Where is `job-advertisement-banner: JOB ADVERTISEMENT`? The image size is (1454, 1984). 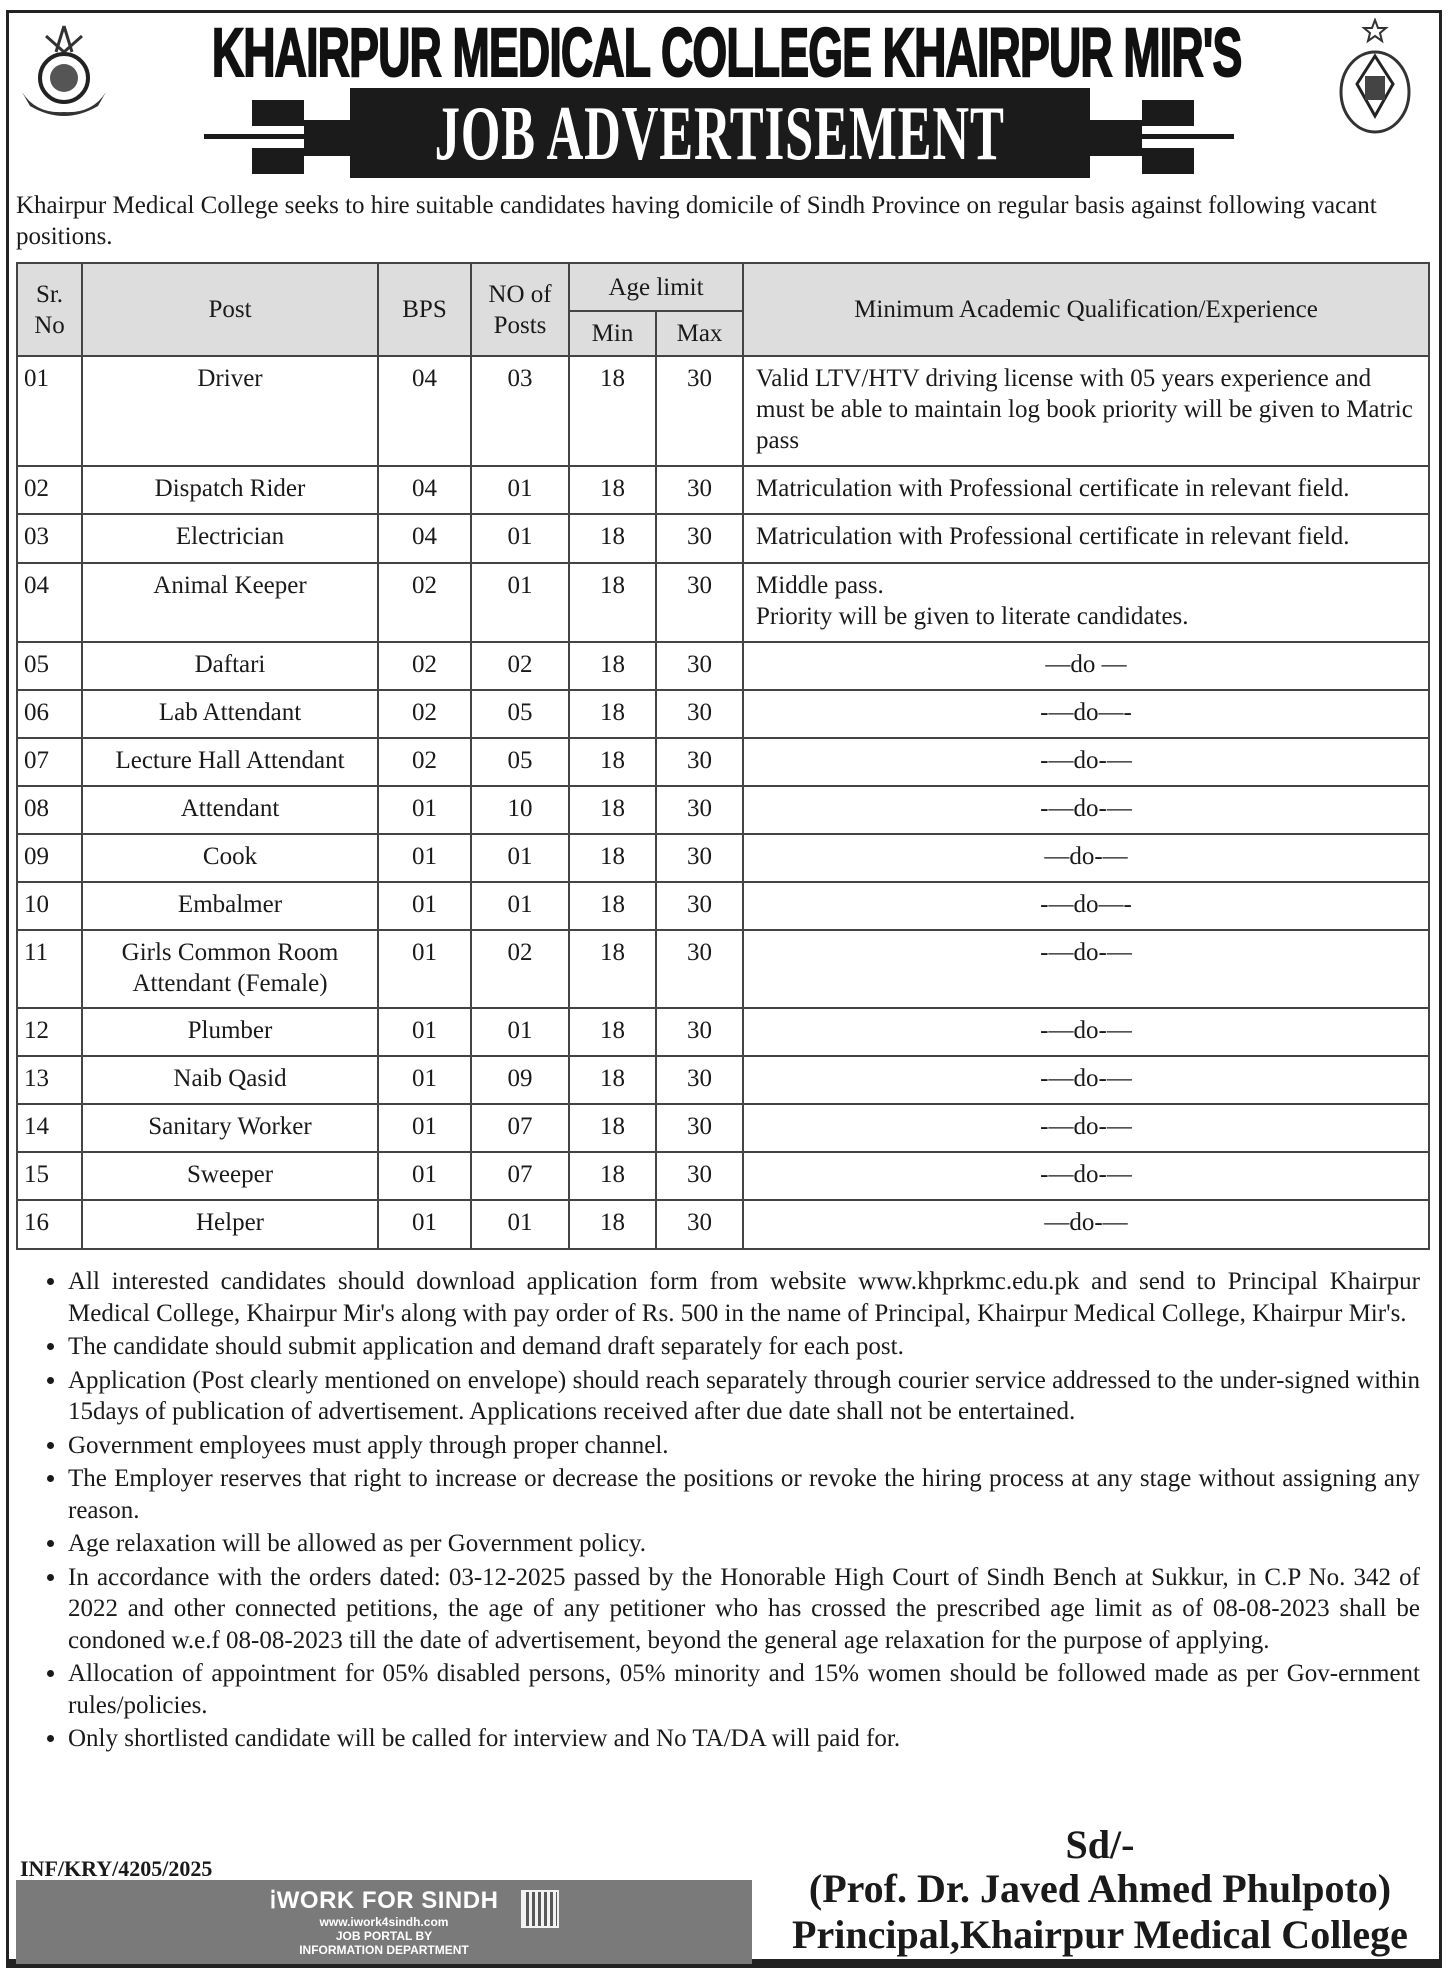 job-advertisement-banner: JOB ADVERTISEMENT is located at coordinates (720, 133).